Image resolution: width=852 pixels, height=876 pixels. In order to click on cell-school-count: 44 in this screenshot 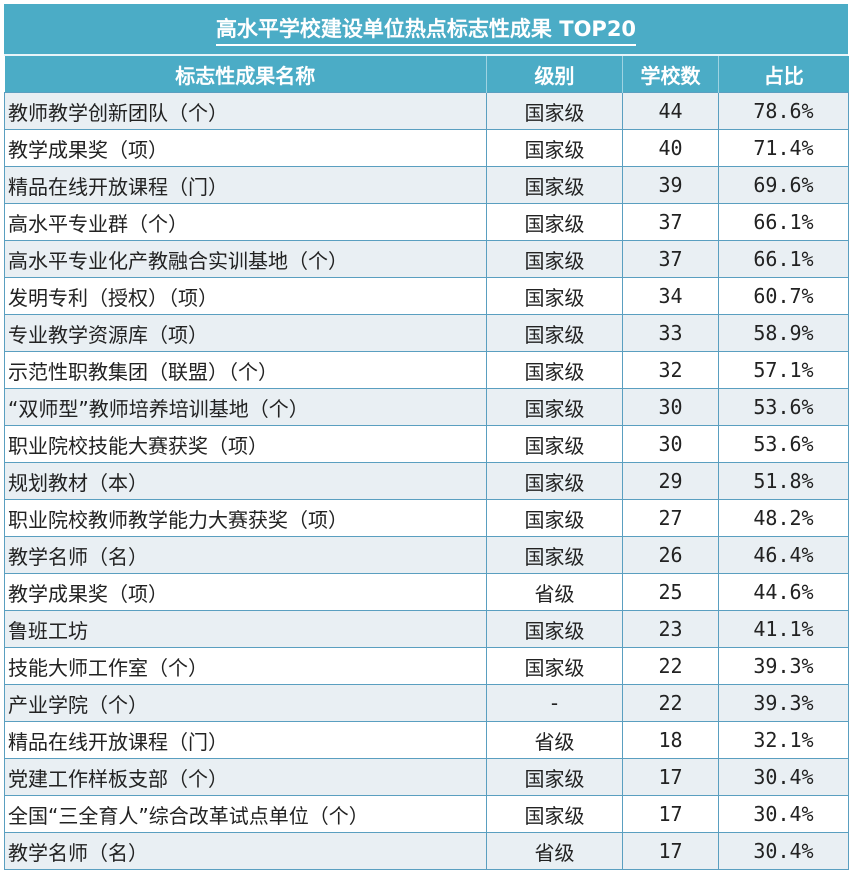, I will do `click(670, 111)`.